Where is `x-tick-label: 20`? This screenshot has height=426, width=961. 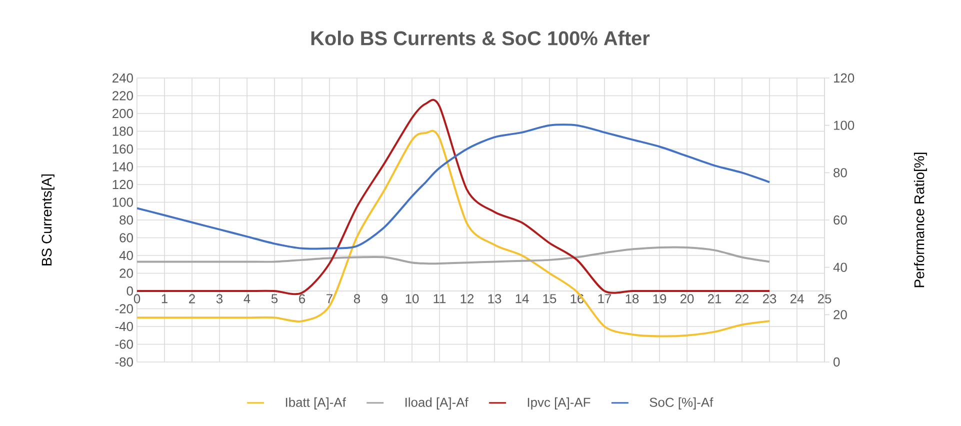
x-tick-label: 20 is located at coordinates (687, 299).